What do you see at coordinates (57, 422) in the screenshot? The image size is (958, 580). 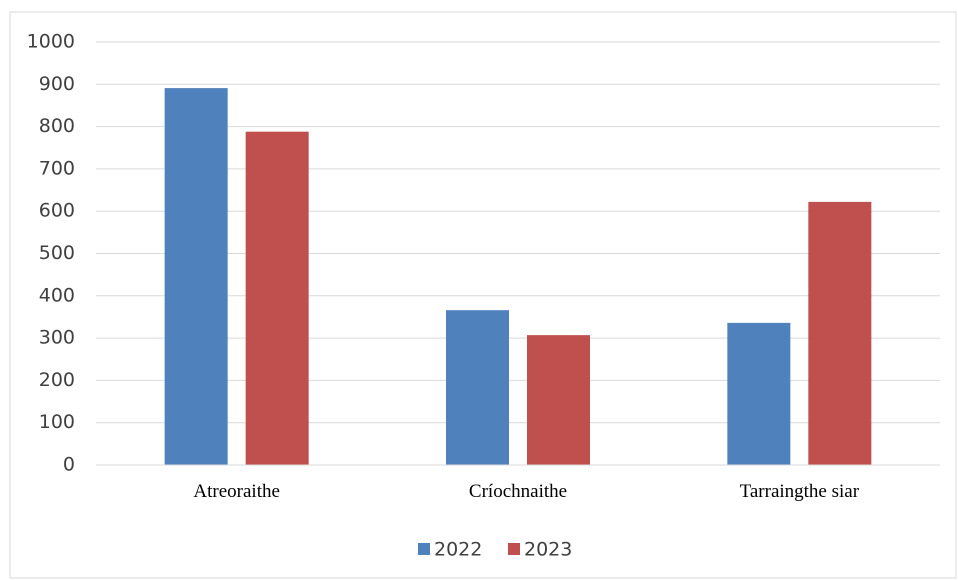 I see `y-tick-label: 100` at bounding box center [57, 422].